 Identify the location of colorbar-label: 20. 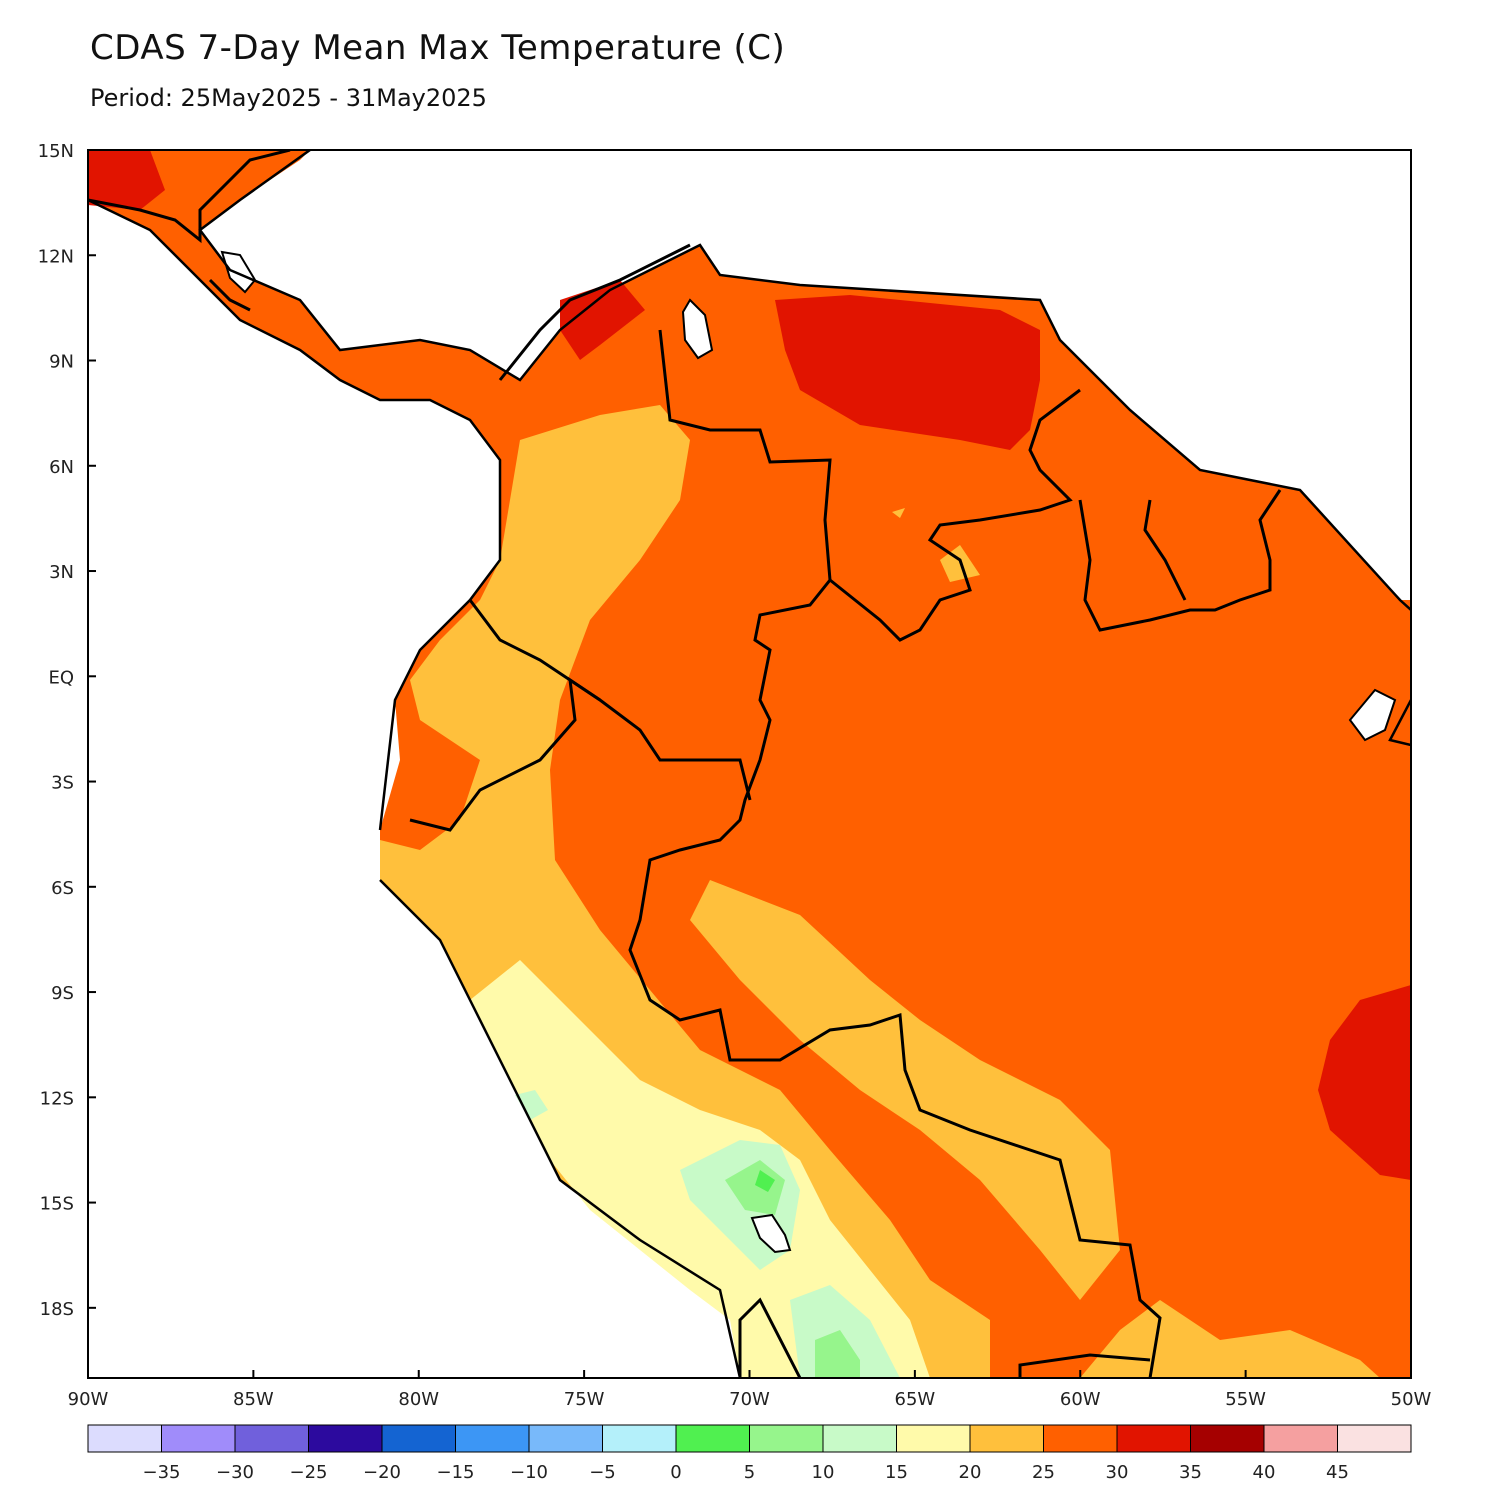
(970, 1472).